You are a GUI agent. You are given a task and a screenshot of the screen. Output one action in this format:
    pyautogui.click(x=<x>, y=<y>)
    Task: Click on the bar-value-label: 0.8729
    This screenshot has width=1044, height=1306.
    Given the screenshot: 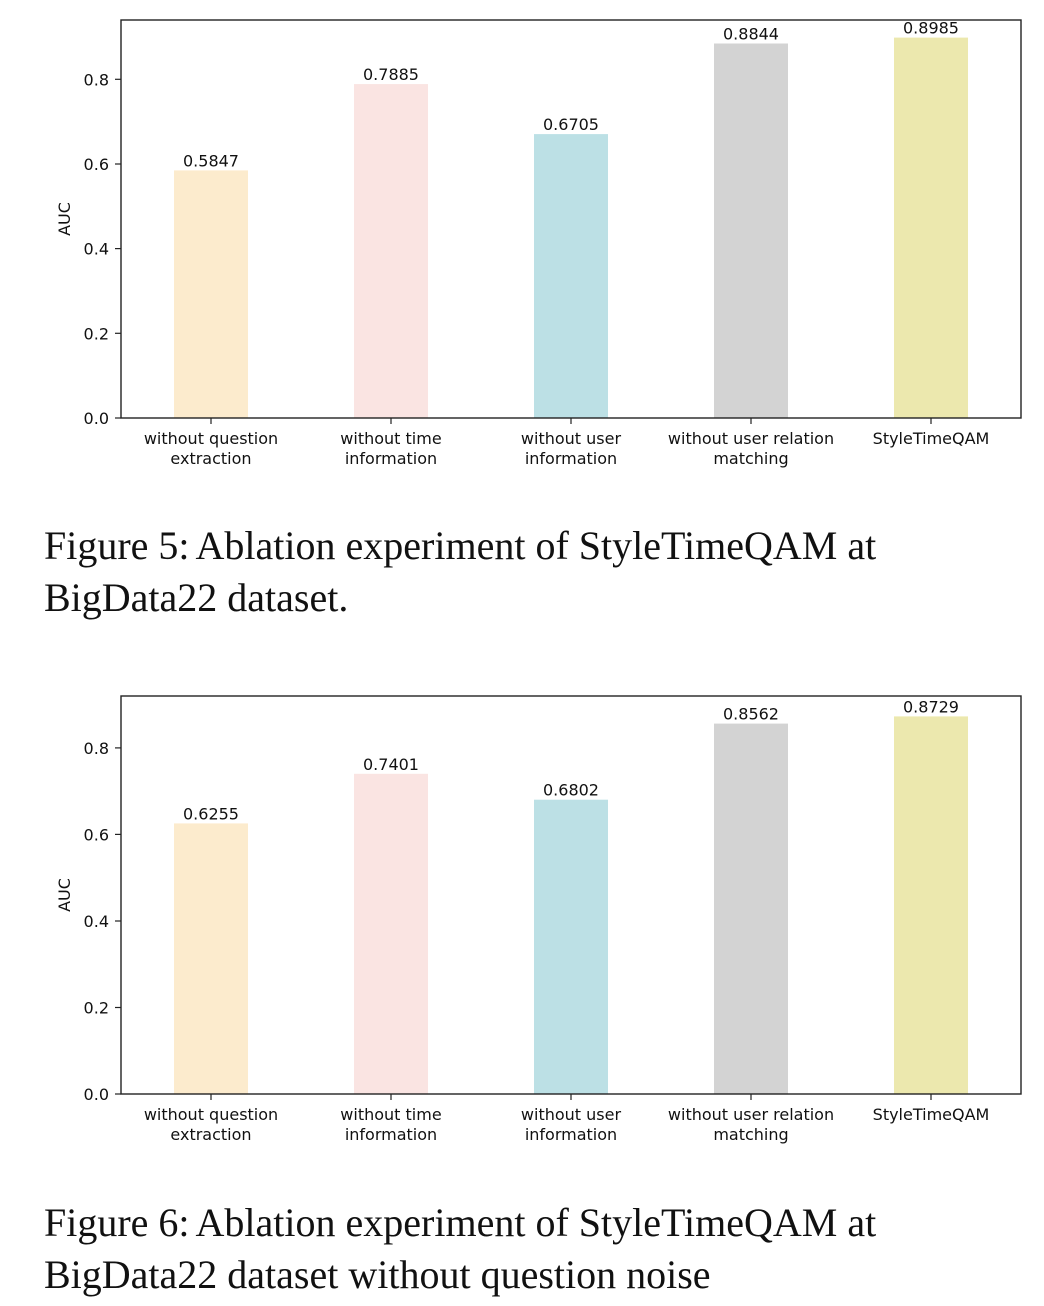 What is the action you would take?
    pyautogui.click(x=931, y=706)
    